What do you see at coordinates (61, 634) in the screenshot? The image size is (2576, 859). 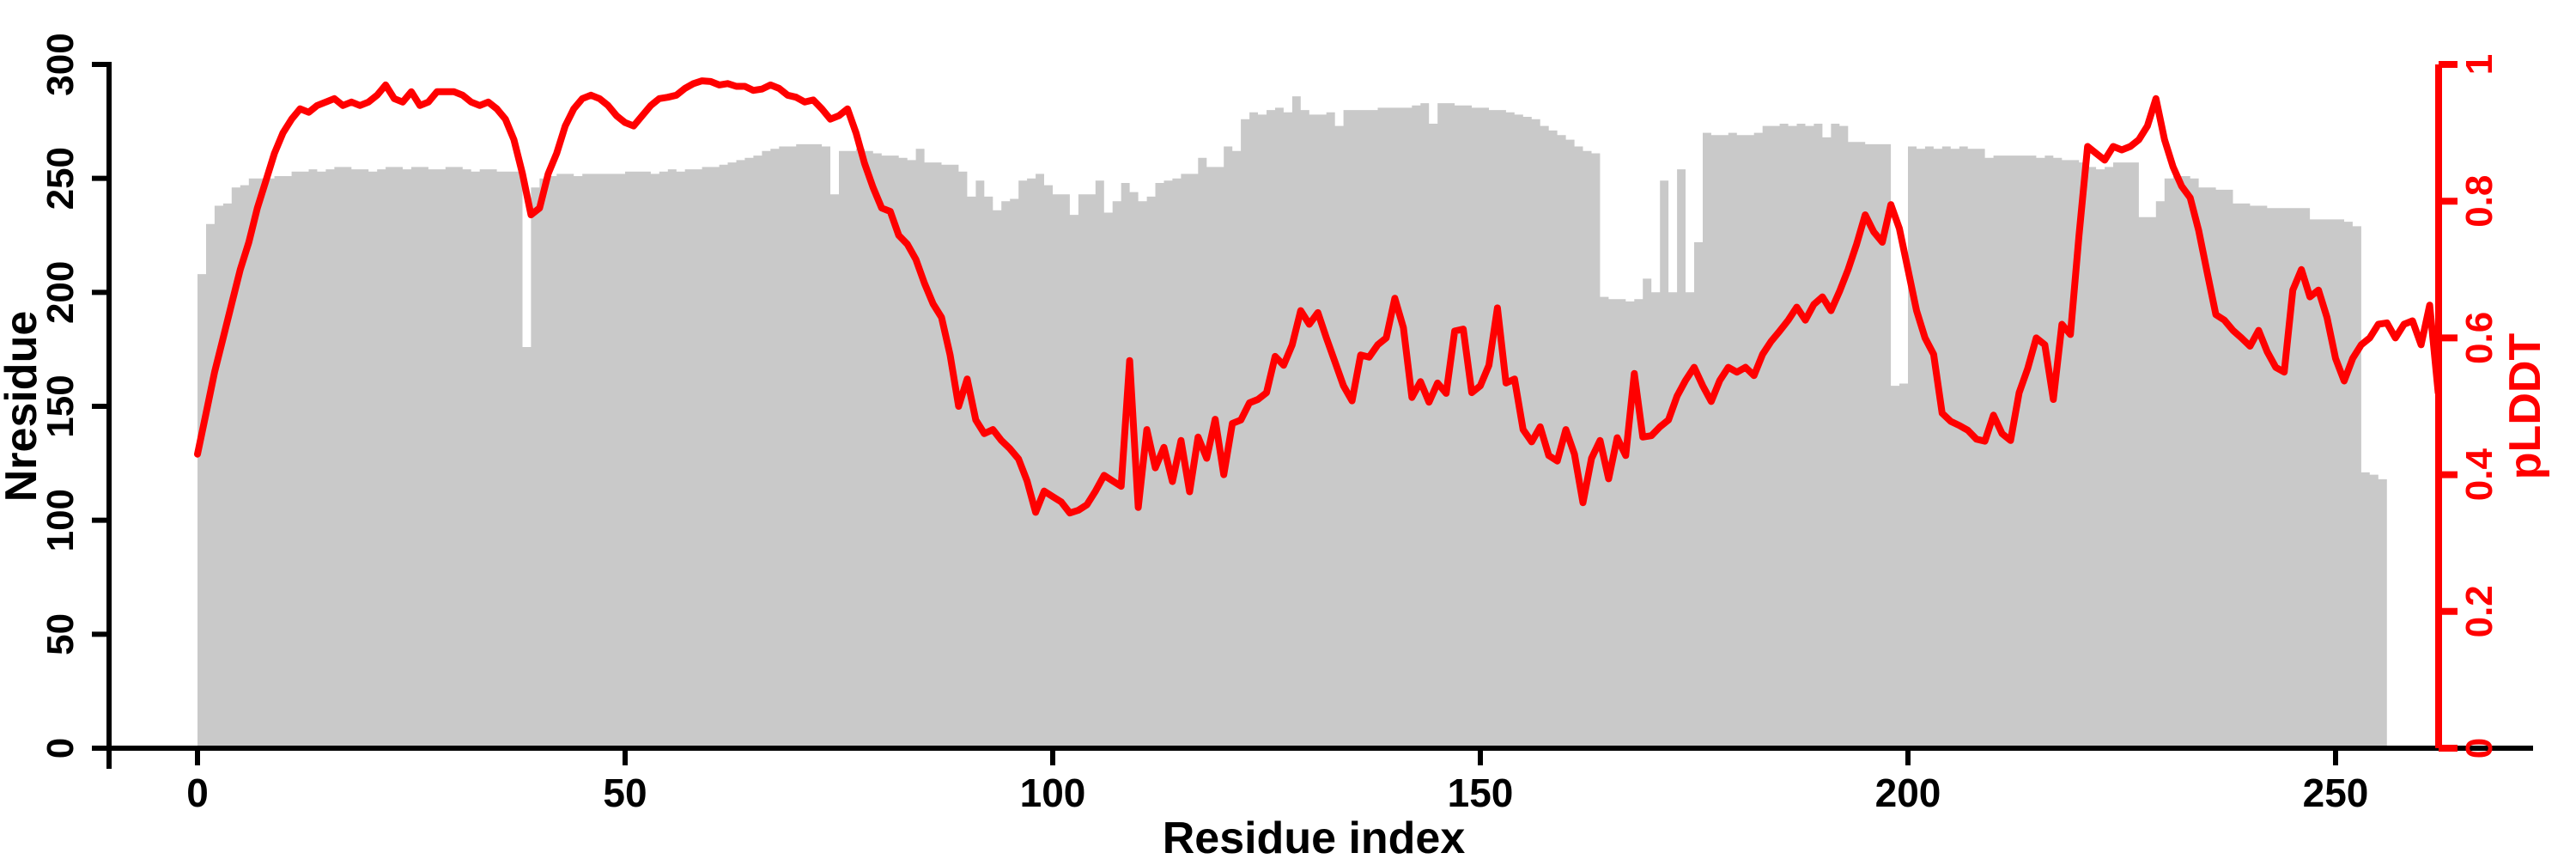 I see `left-tick-label: 50` at bounding box center [61, 634].